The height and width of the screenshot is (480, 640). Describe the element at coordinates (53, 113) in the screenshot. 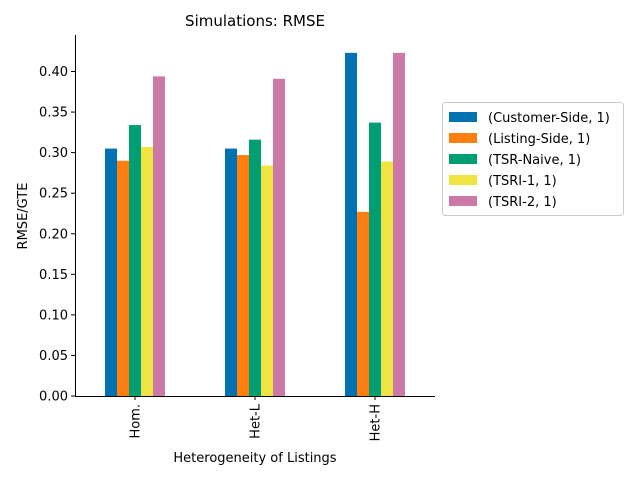

I see `y-tick-label: 0.35` at that location.